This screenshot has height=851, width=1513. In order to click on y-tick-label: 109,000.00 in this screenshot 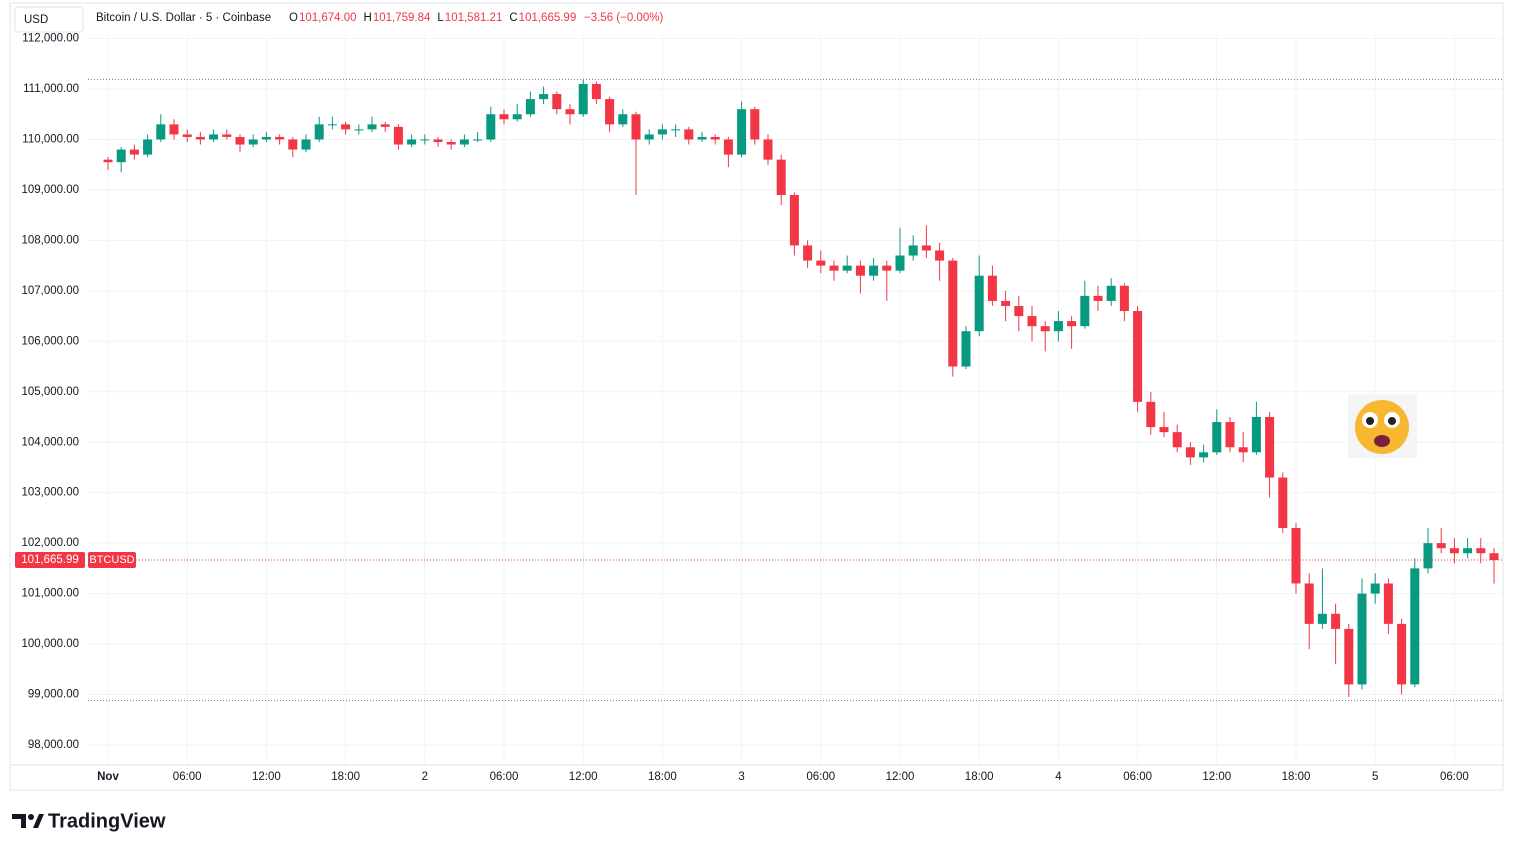, I will do `click(50, 190)`.